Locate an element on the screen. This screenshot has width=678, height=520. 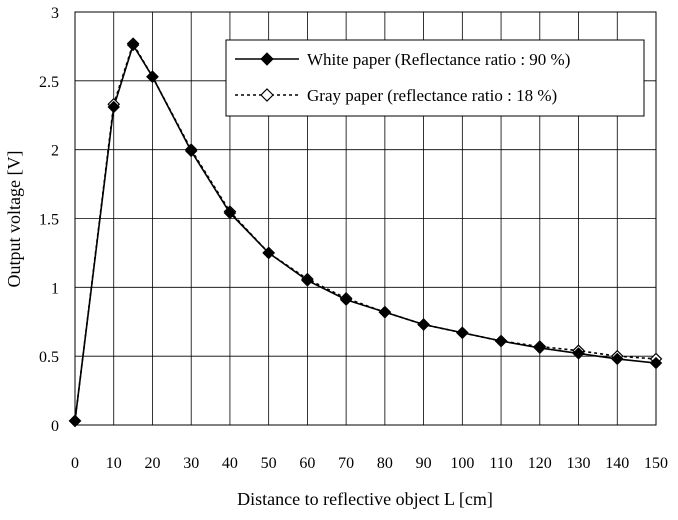
x-tick-label: 80 is located at coordinates (385, 463).